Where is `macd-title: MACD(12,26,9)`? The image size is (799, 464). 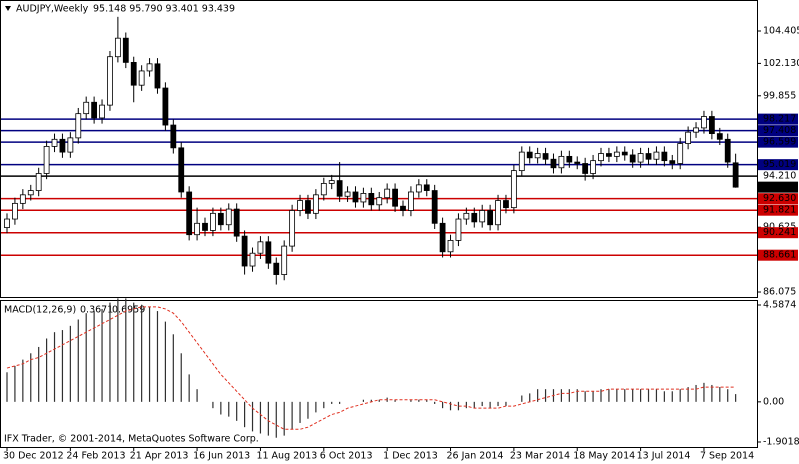
macd-title: MACD(12,26,9) is located at coordinates (40, 310).